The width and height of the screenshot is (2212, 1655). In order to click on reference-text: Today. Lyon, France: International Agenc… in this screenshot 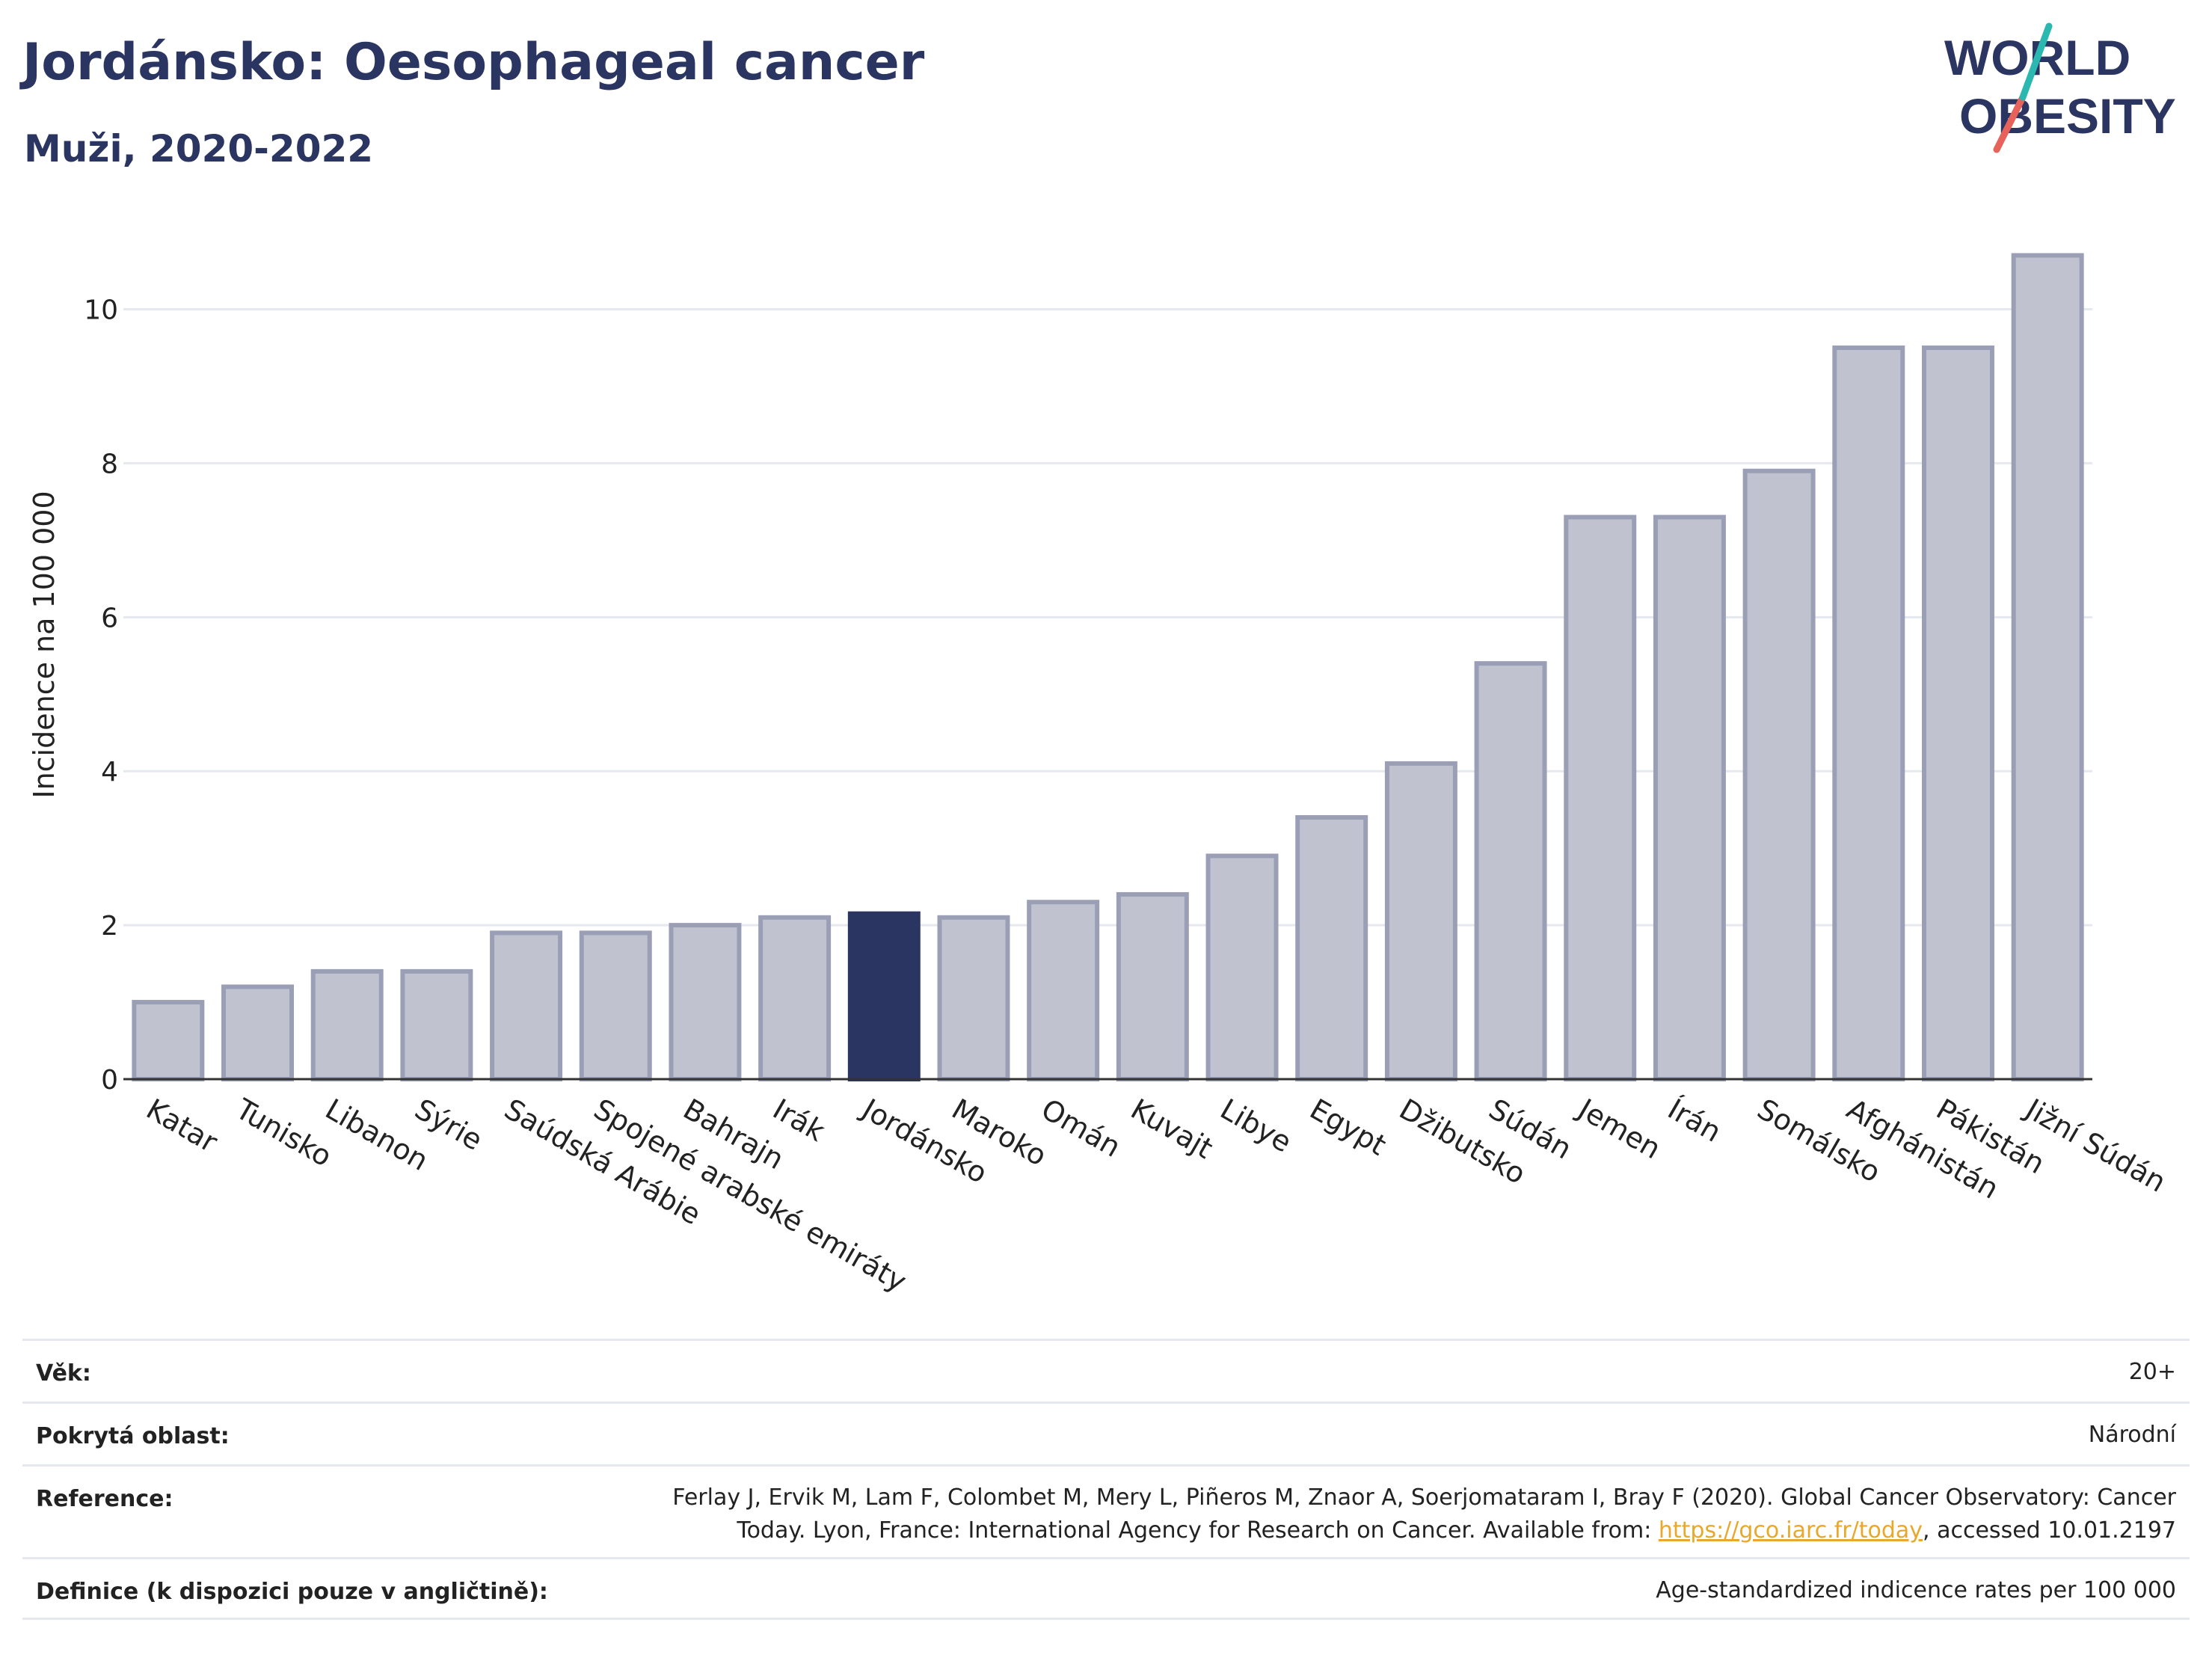, I will do `click(1198, 1530)`.